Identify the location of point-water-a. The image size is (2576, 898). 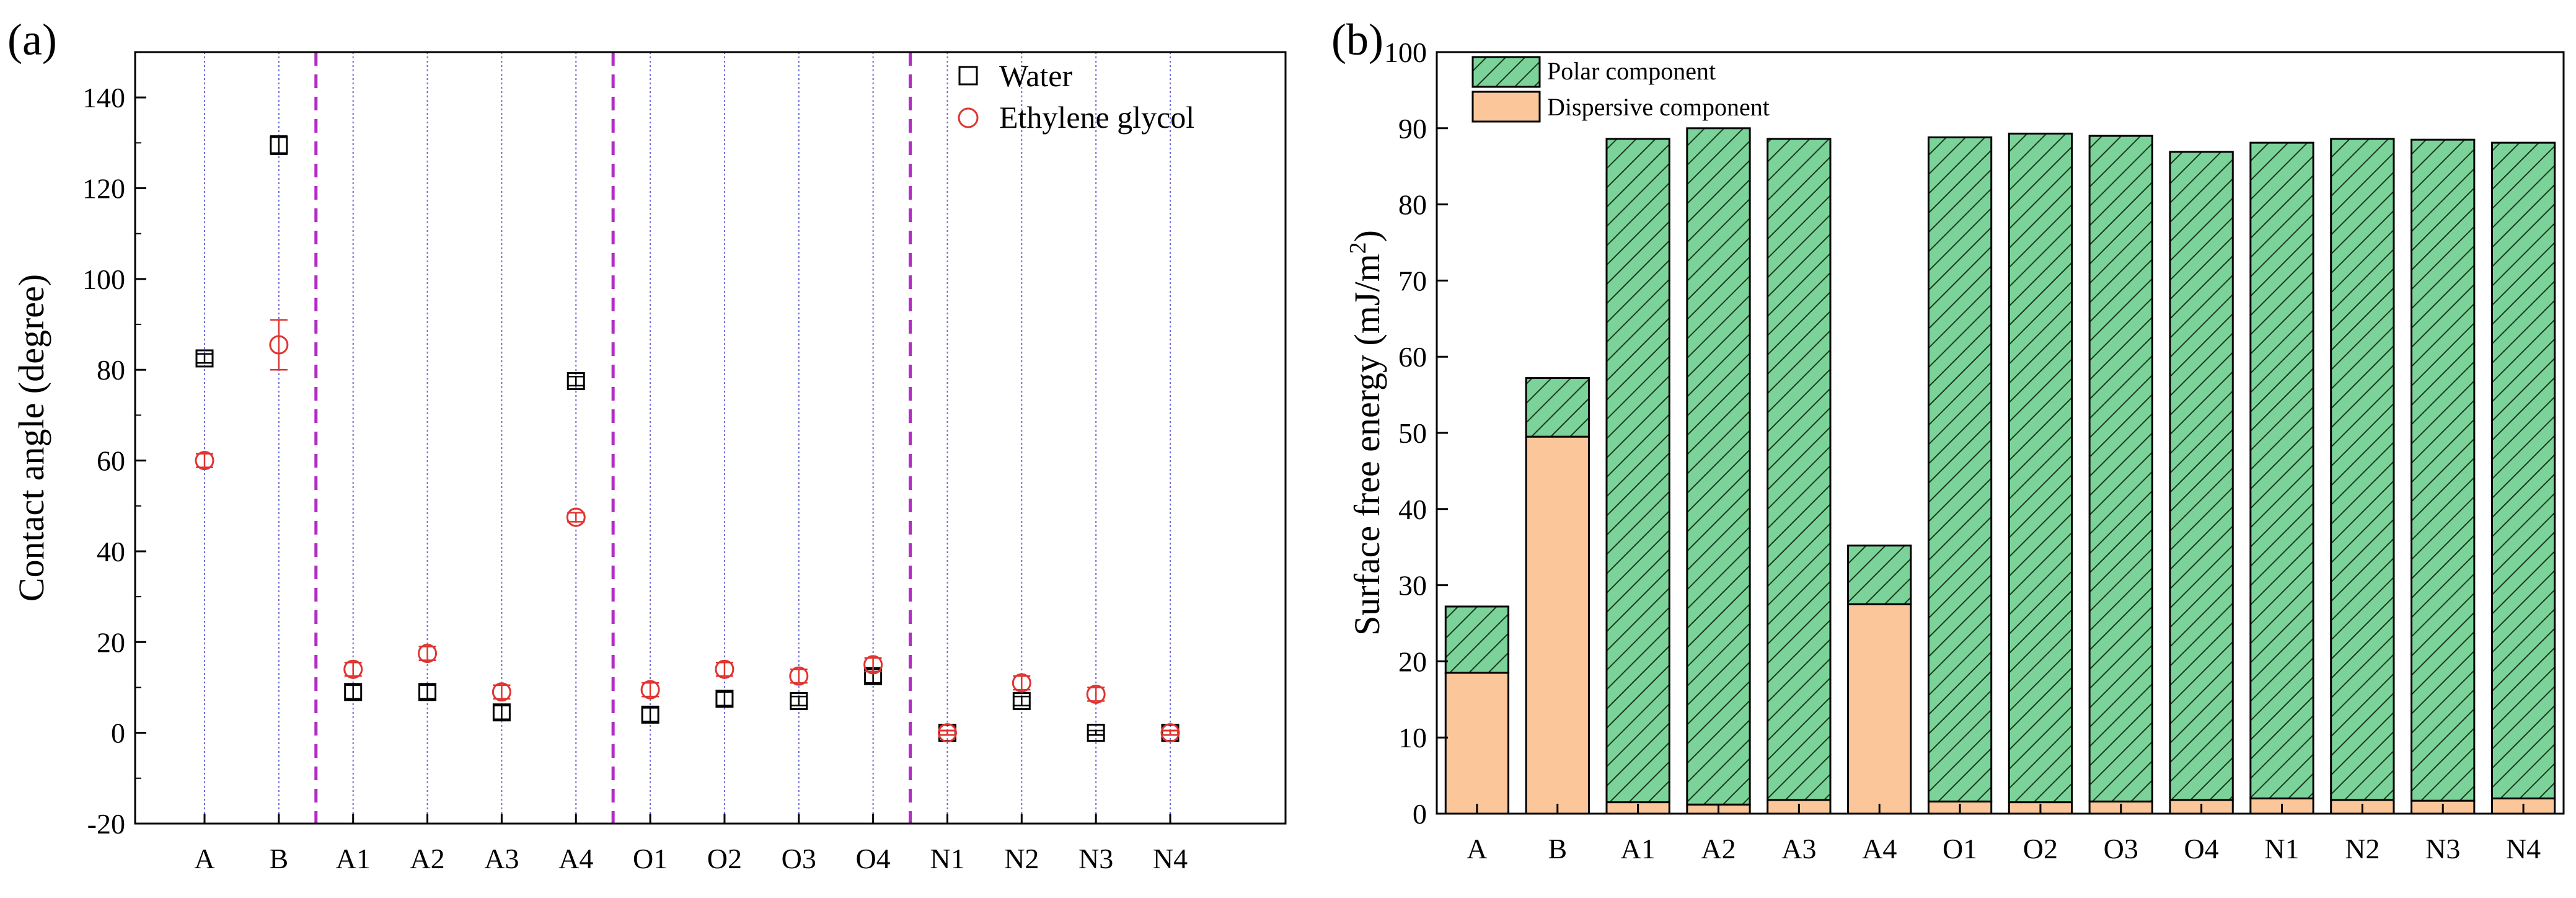
(204, 359).